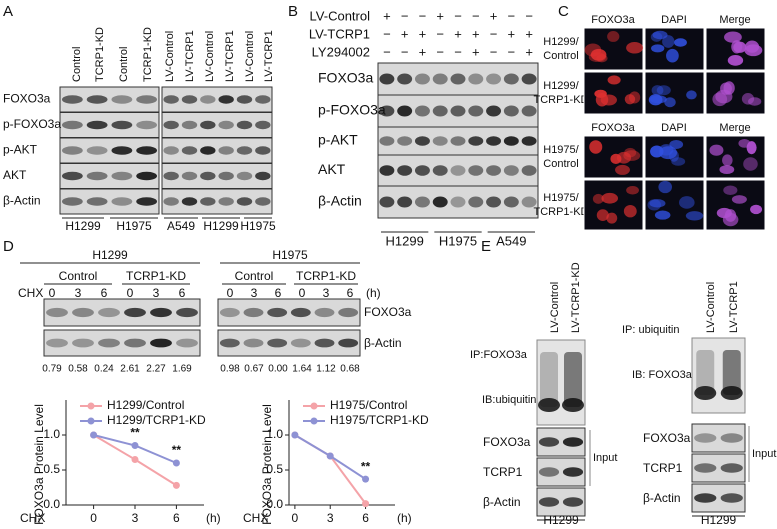 Image resolution: width=777 pixels, height=529 pixels. What do you see at coordinates (662, 498) in the screenshot?
I see `row-label: β-Actin` at bounding box center [662, 498].